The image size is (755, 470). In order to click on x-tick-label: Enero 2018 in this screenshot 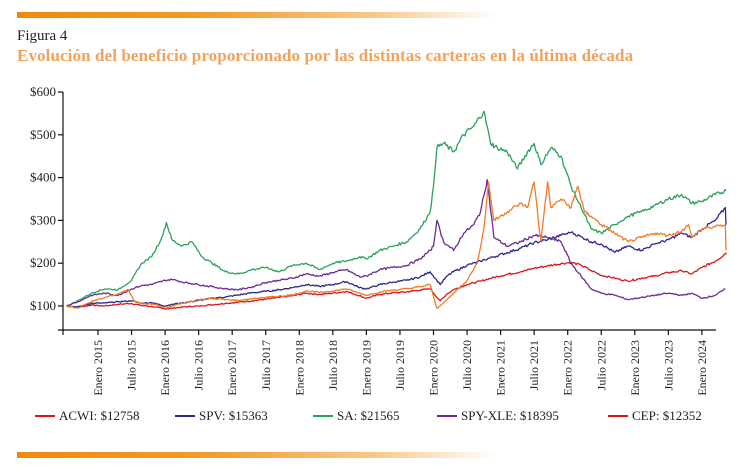, I will do `click(299, 368)`.